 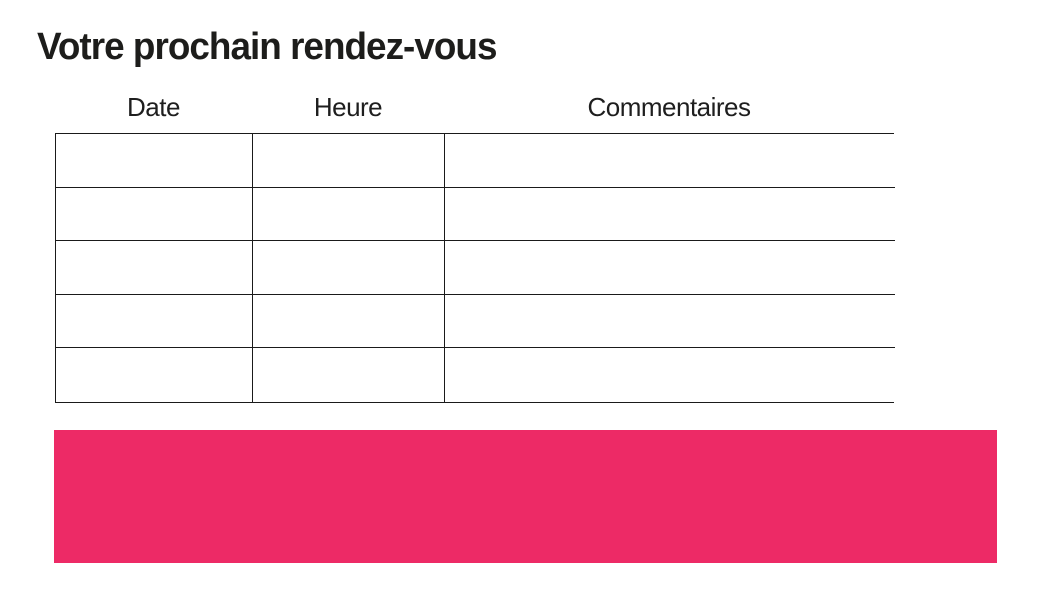 What do you see at coordinates (669, 107) in the screenshot?
I see `column-header-commentaires: Commentaires` at bounding box center [669, 107].